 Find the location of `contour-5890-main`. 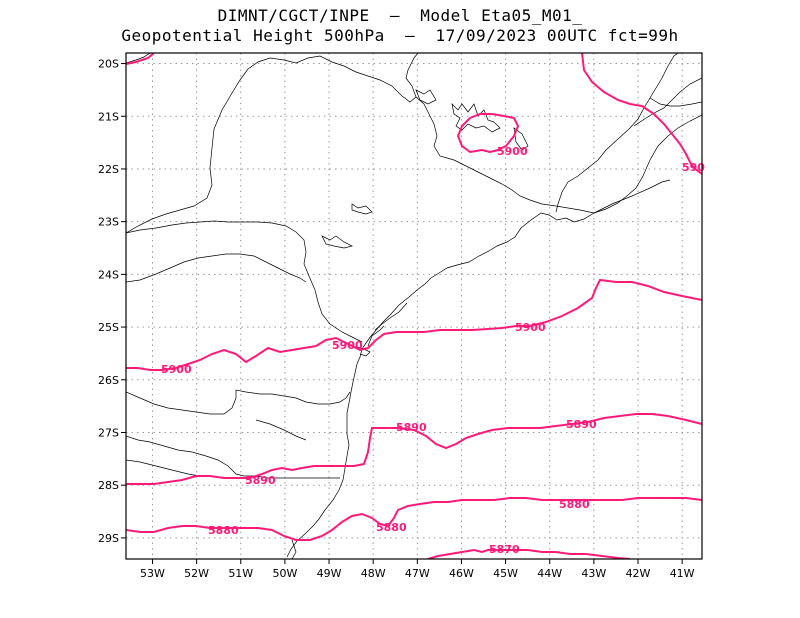

contour-5890-main is located at coordinates (414, 449).